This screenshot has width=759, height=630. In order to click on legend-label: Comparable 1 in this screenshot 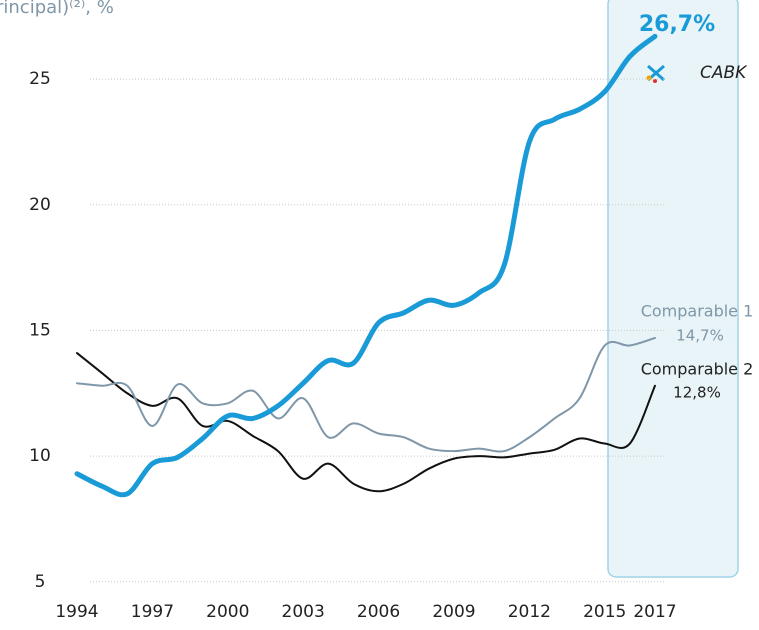, I will do `click(697, 311)`.